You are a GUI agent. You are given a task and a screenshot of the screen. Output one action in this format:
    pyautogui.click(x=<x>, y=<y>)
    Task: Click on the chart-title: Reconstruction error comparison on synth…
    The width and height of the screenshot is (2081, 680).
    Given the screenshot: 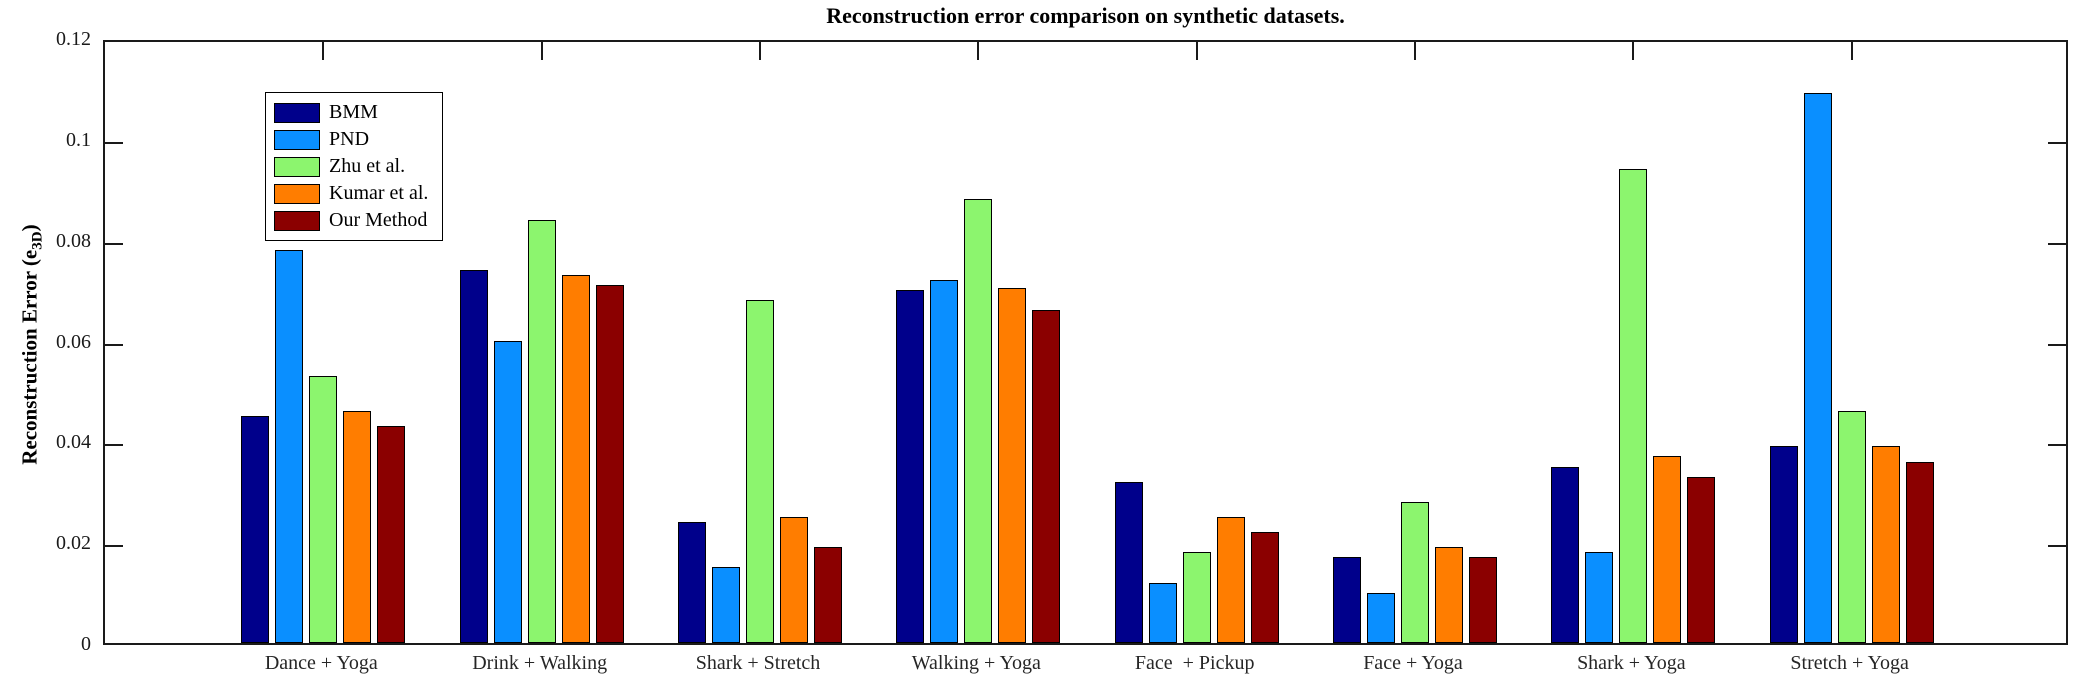 What is the action you would take?
    pyautogui.click(x=1085, y=15)
    